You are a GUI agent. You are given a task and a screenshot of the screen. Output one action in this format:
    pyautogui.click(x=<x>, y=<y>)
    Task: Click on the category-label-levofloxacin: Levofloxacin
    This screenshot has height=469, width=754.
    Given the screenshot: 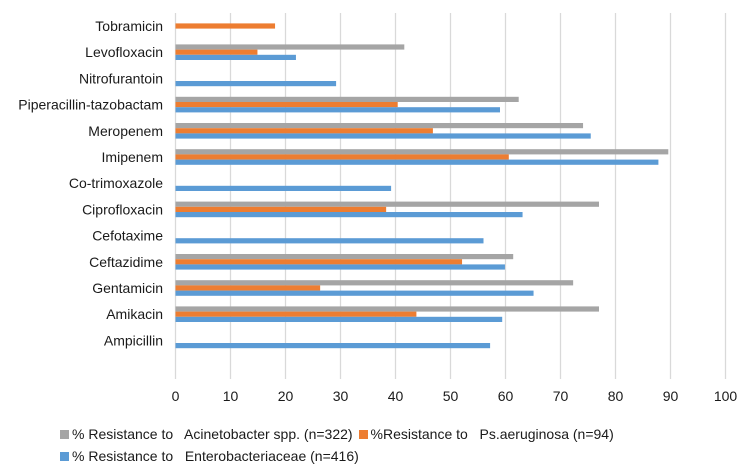 What is the action you would take?
    pyautogui.click(x=124, y=52)
    